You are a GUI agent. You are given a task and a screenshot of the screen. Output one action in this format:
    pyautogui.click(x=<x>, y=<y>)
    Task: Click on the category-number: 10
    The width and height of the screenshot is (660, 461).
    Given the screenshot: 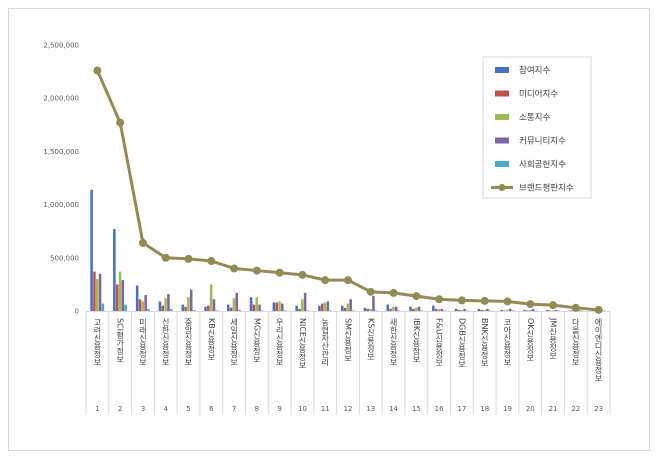 What is the action you would take?
    pyautogui.click(x=302, y=409)
    